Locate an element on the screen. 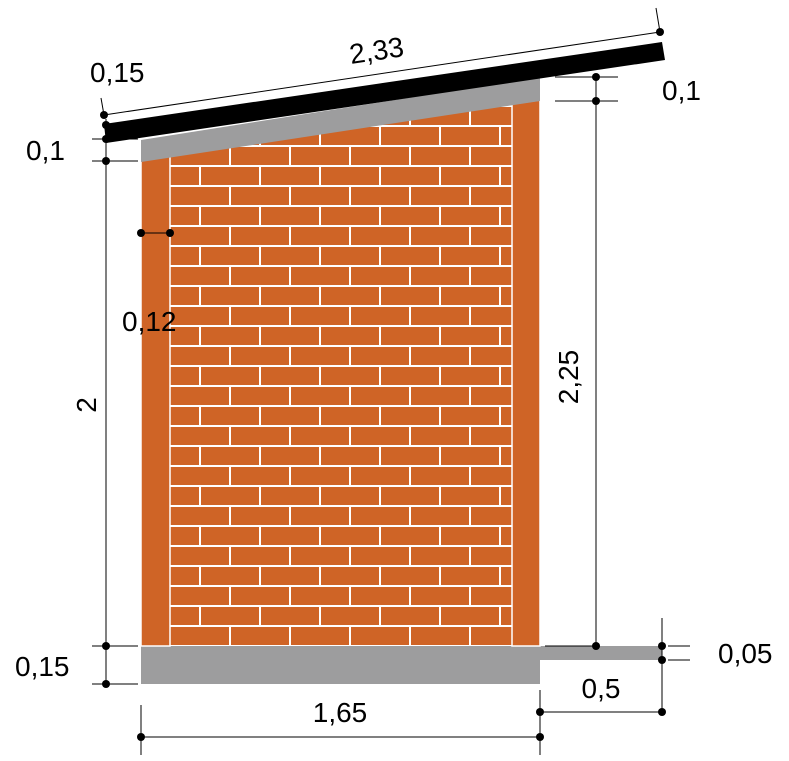 This screenshot has width=789, height=761. top-band-right-label: 0,1 is located at coordinates (681, 90).